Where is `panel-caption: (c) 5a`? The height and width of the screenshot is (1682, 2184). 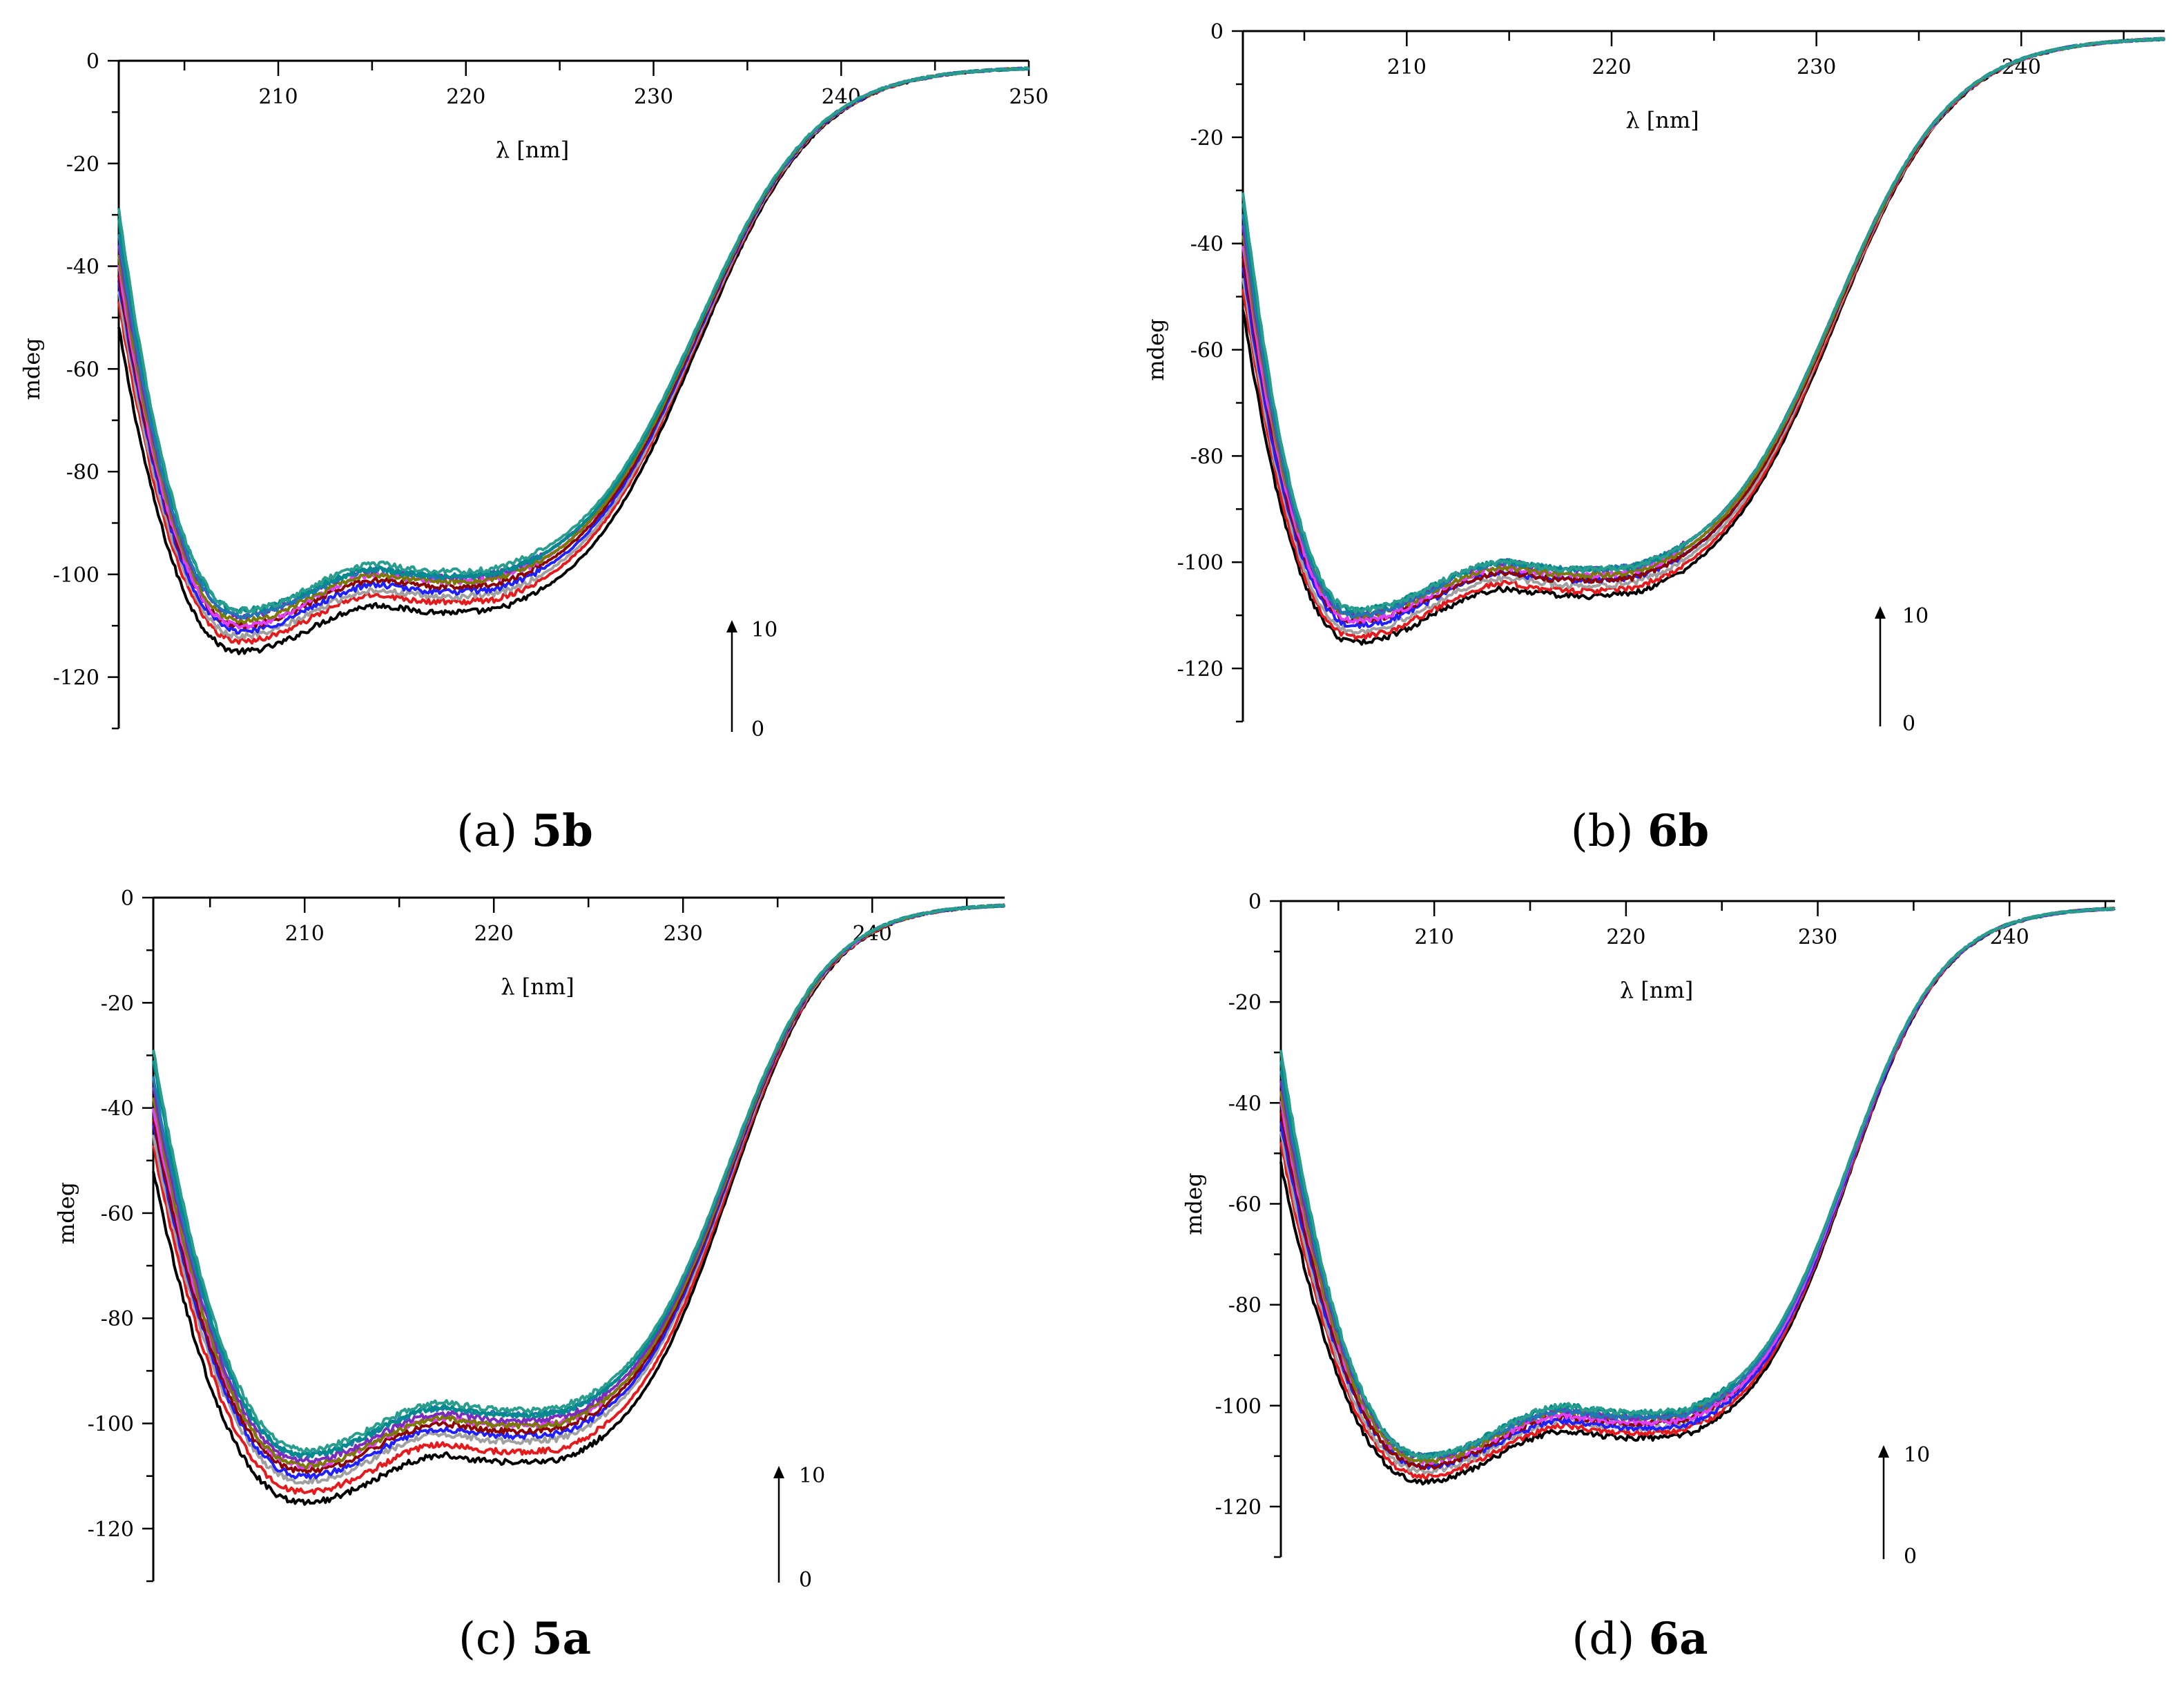 panel-caption: (c) 5a is located at coordinates (524, 1639).